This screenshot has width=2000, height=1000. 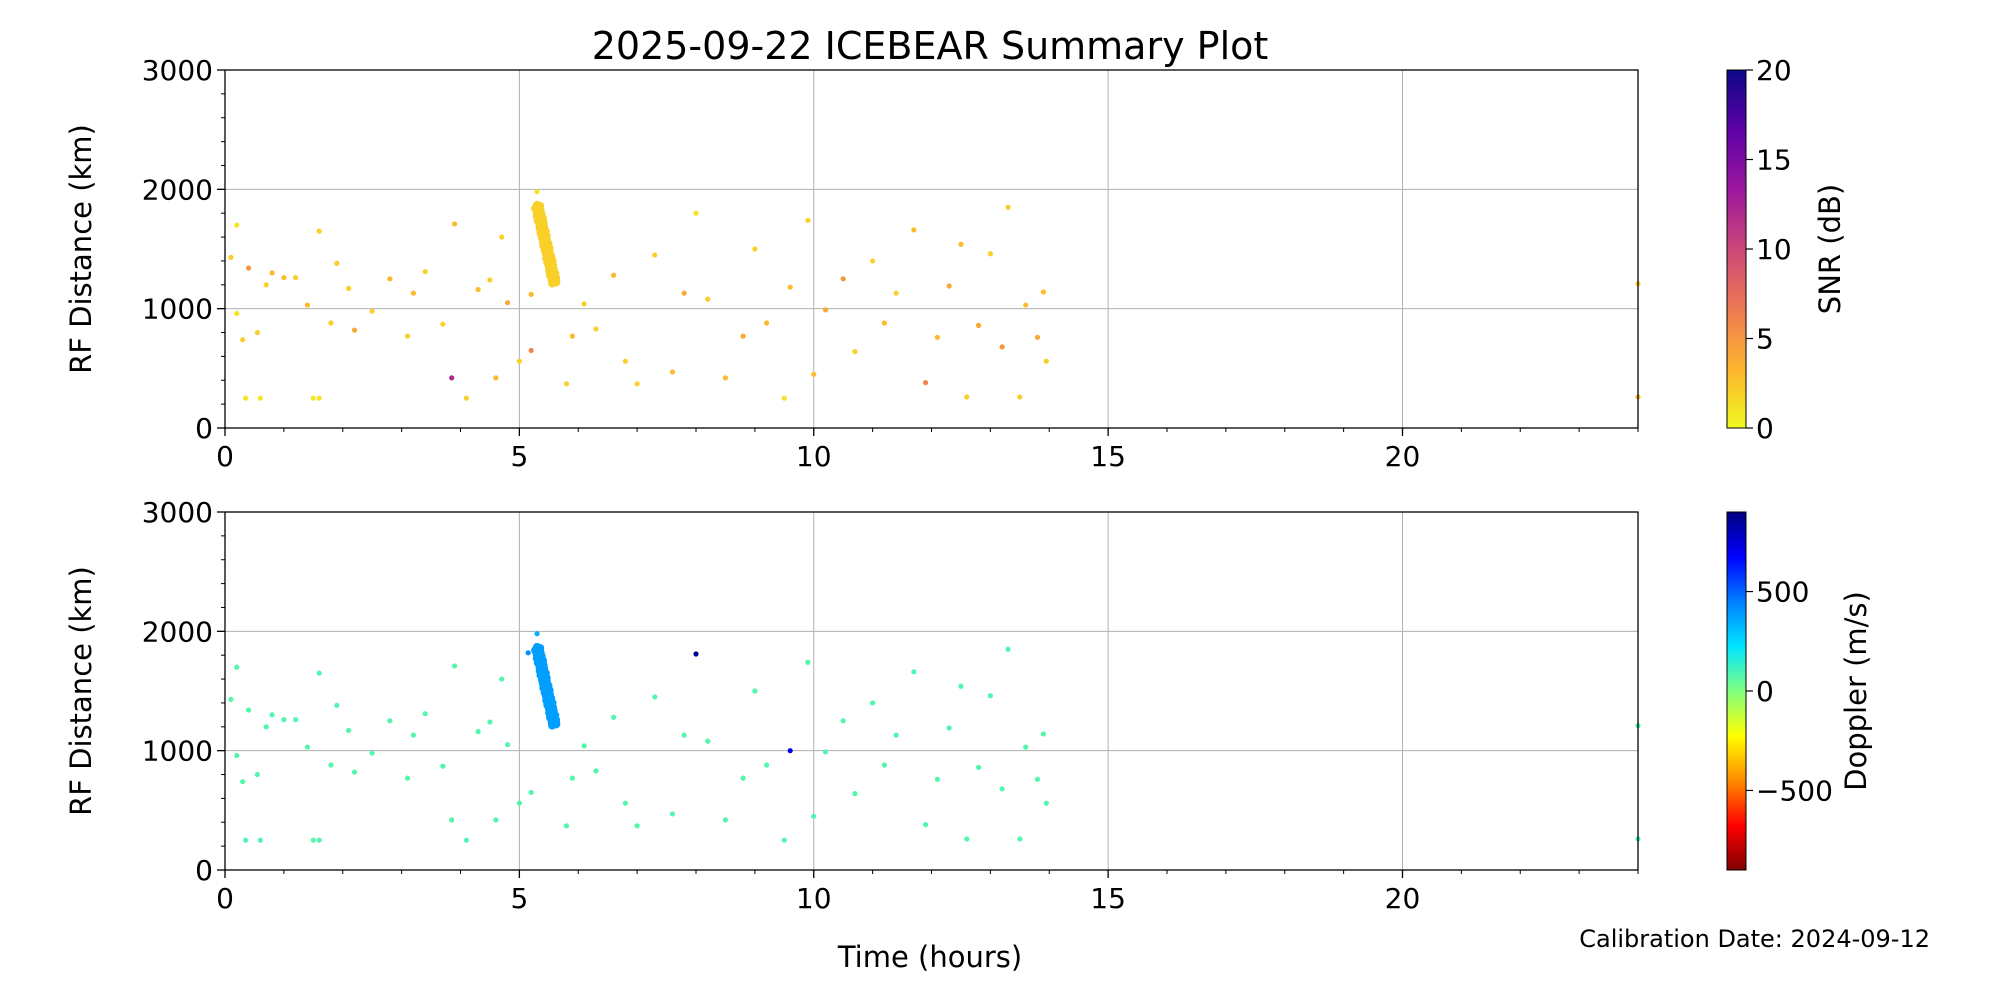 I want to click on figure-title: 2025-09-22 ICEBEAR Summary Plot, so click(x=930, y=46).